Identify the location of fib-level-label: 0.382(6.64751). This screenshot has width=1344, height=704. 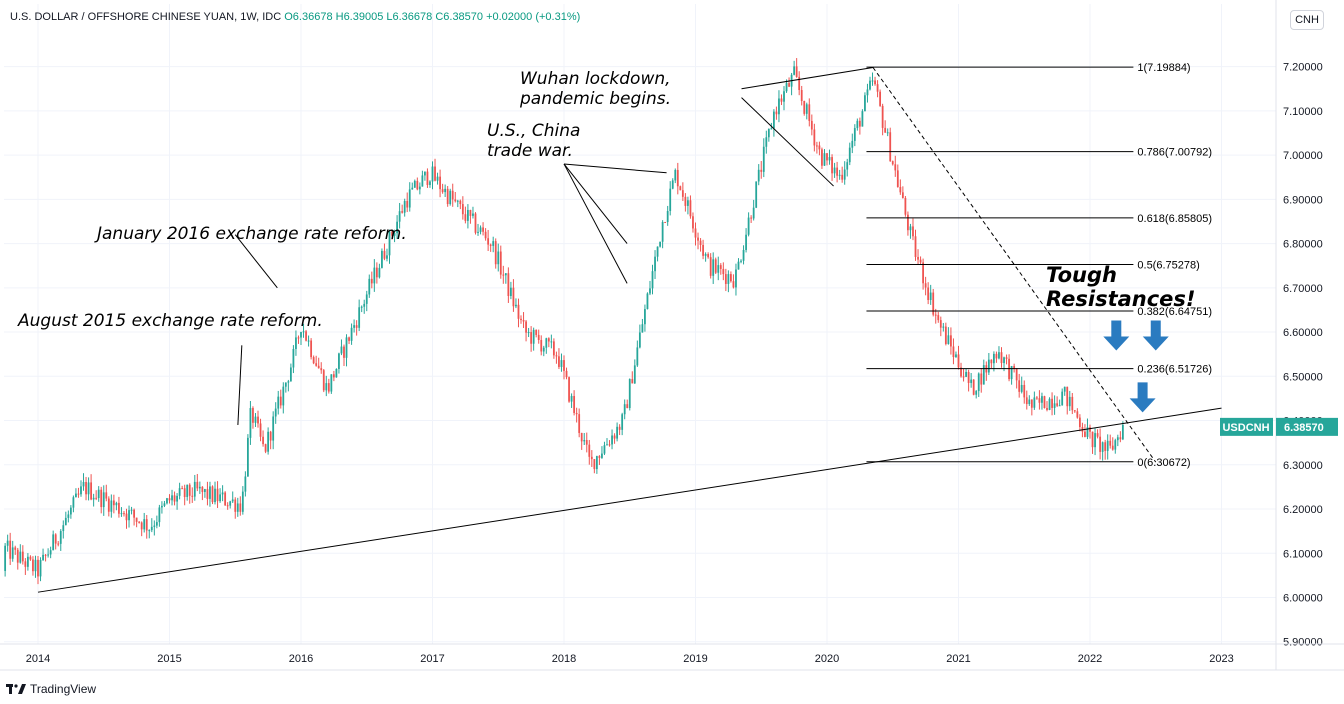
(1174, 312).